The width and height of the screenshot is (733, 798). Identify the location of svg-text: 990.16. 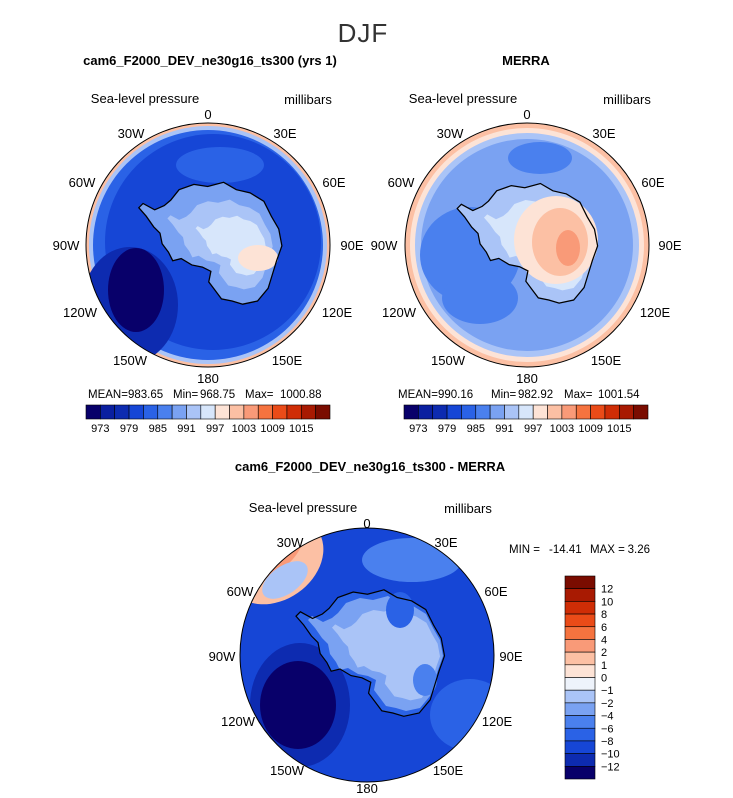
(455, 395).